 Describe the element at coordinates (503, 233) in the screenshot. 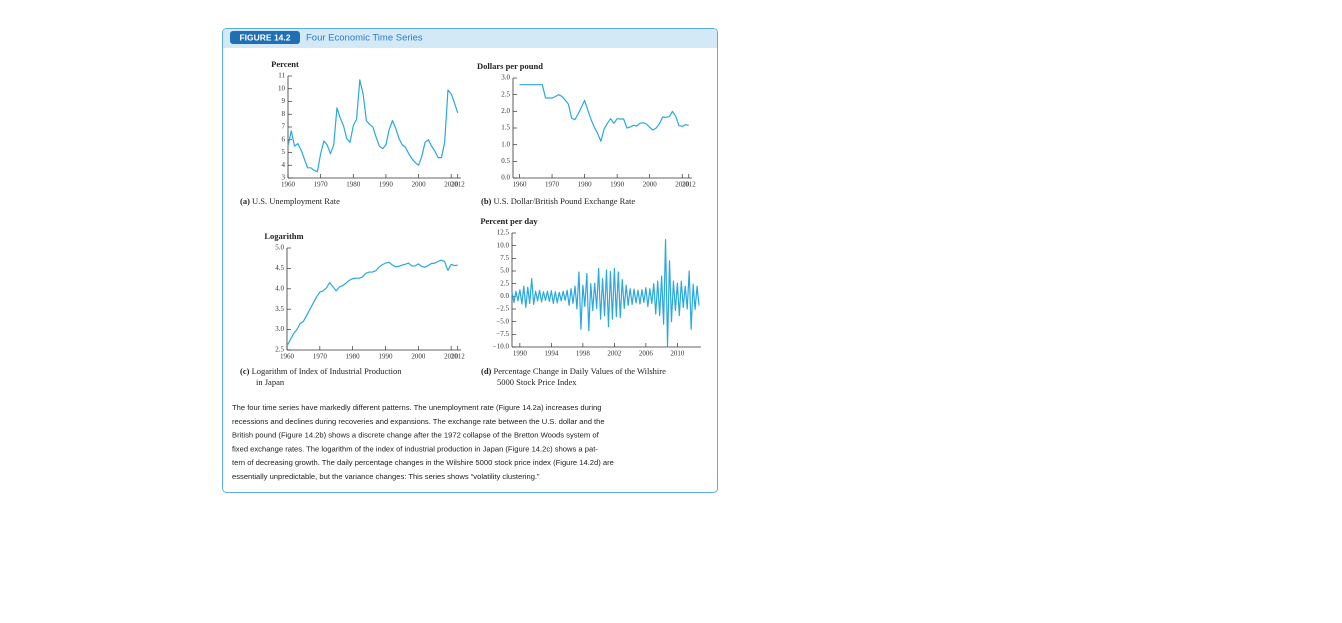

I see `y-tick-label: 12.5` at that location.